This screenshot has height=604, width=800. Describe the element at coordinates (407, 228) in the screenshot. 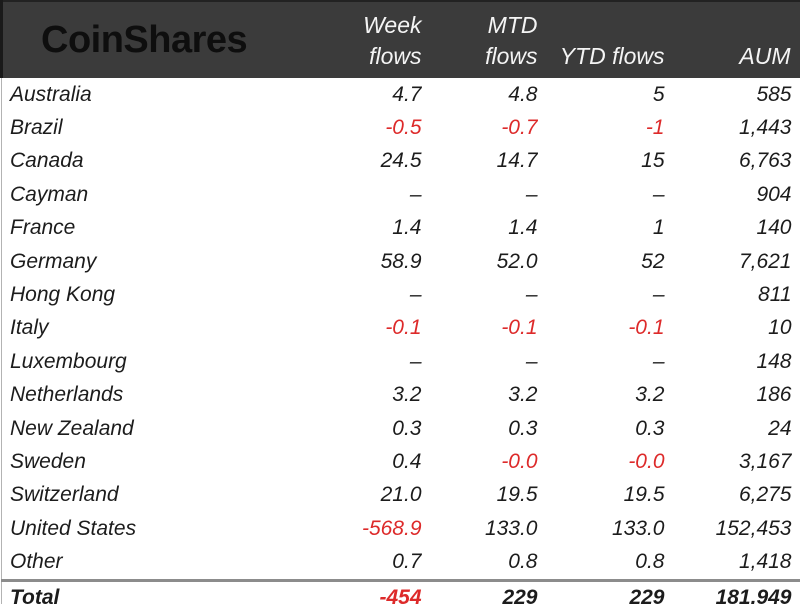

I see `cell-week: 1.4` at that location.